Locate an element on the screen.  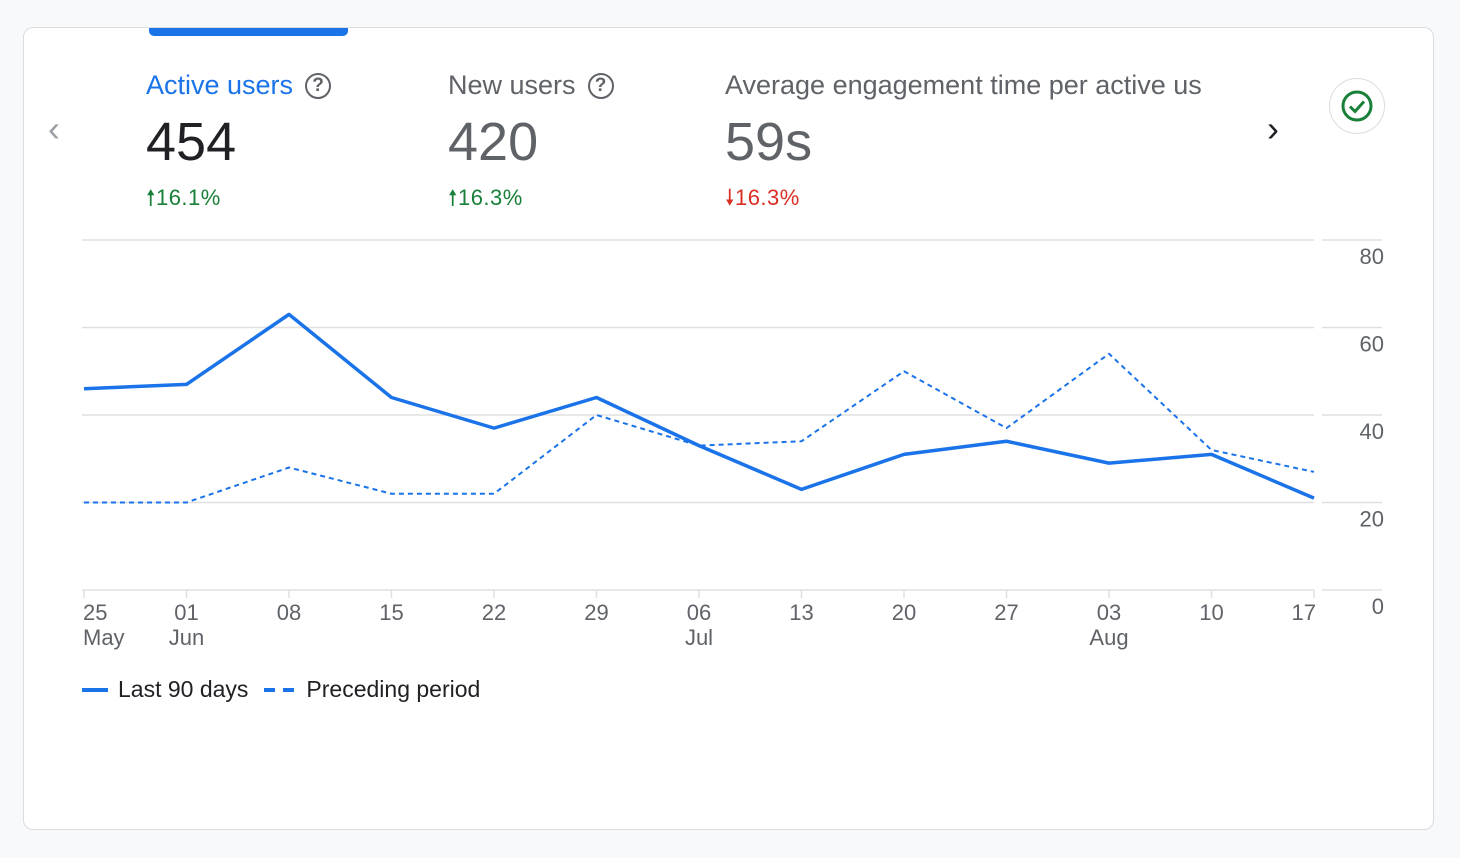
x-tick-label: 08 is located at coordinates (289, 612).